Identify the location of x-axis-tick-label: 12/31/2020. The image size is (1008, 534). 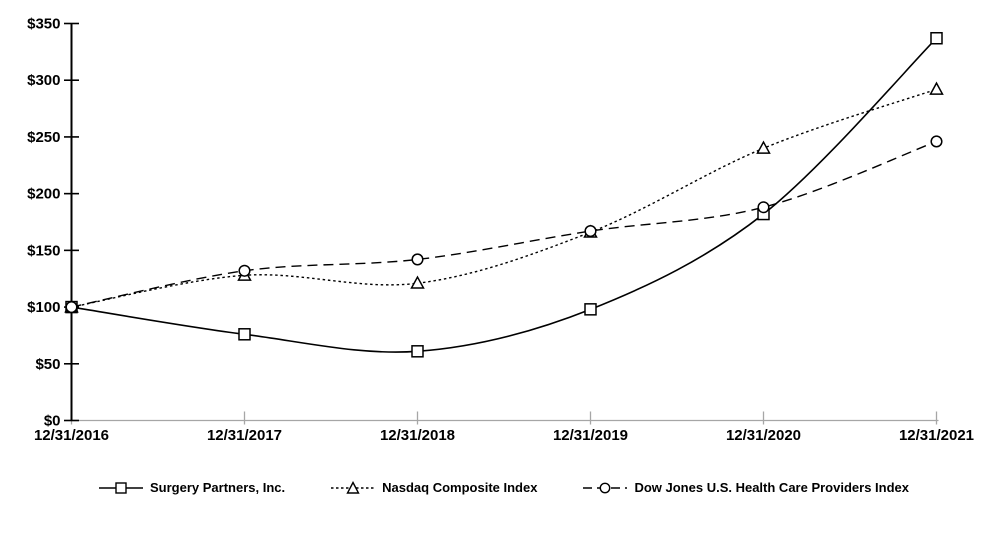
(763, 435).